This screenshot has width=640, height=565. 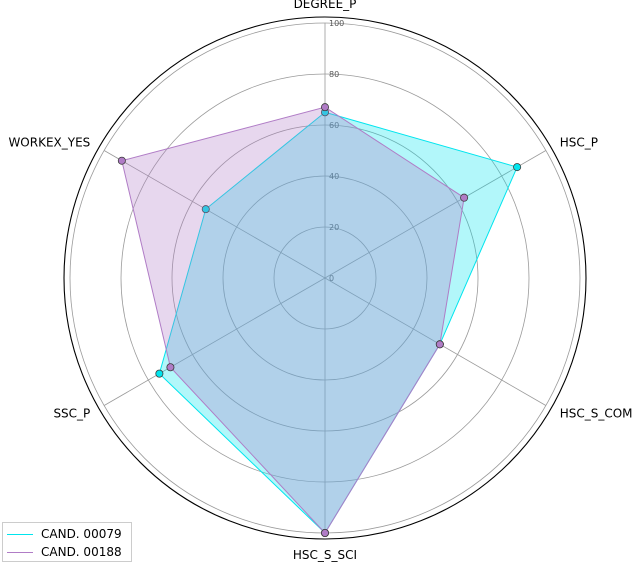 I want to click on axis-label-workex_yes: WORKEX_YES, so click(x=49, y=143).